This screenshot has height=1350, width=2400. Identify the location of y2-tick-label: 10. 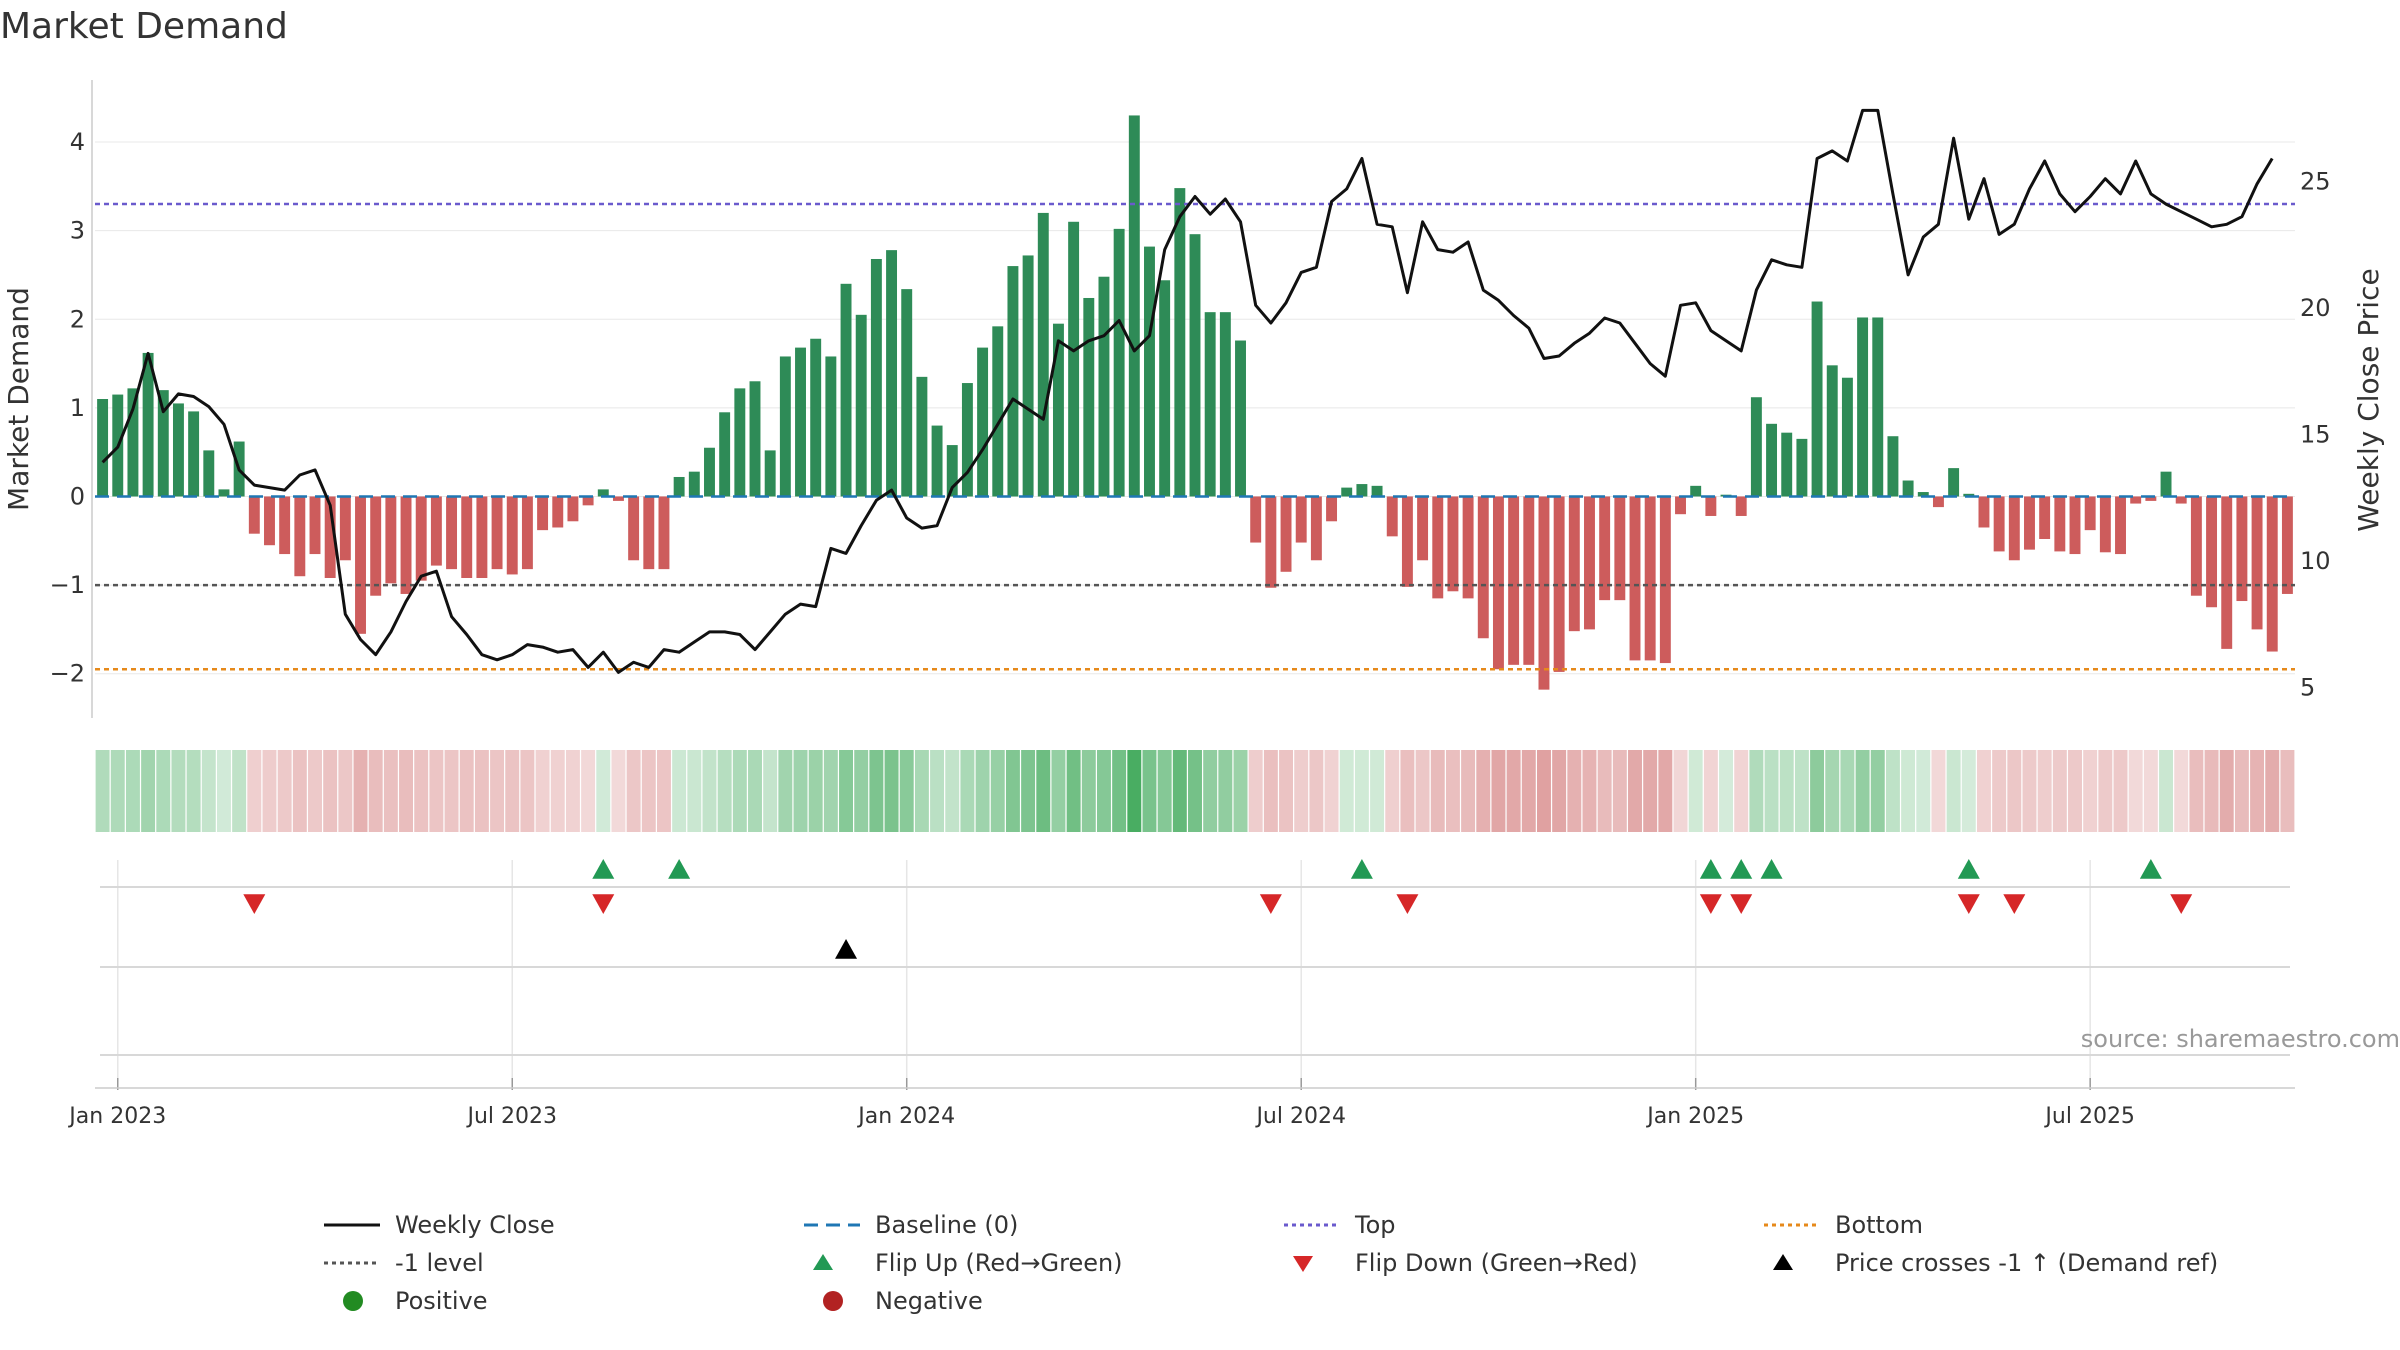
(2315, 561).